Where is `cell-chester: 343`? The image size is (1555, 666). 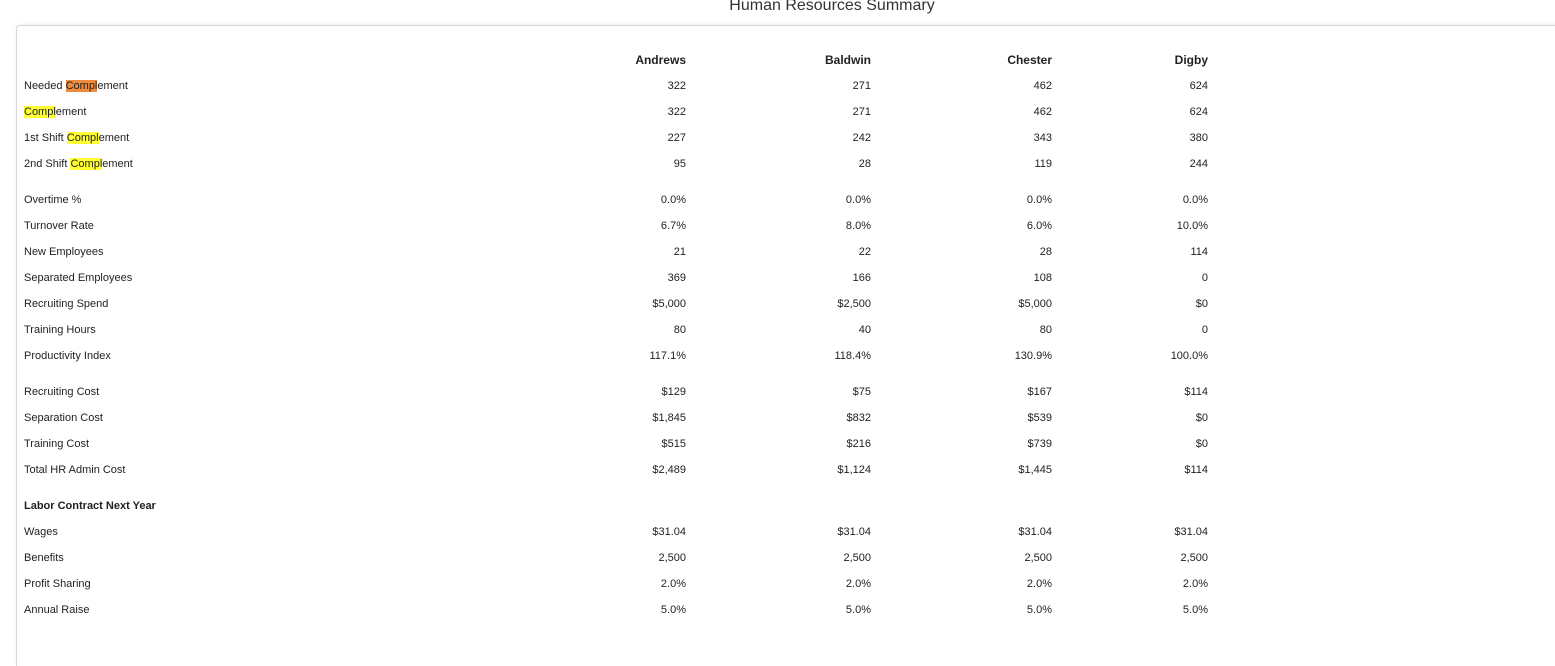
cell-chester: 343 is located at coordinates (1042, 138).